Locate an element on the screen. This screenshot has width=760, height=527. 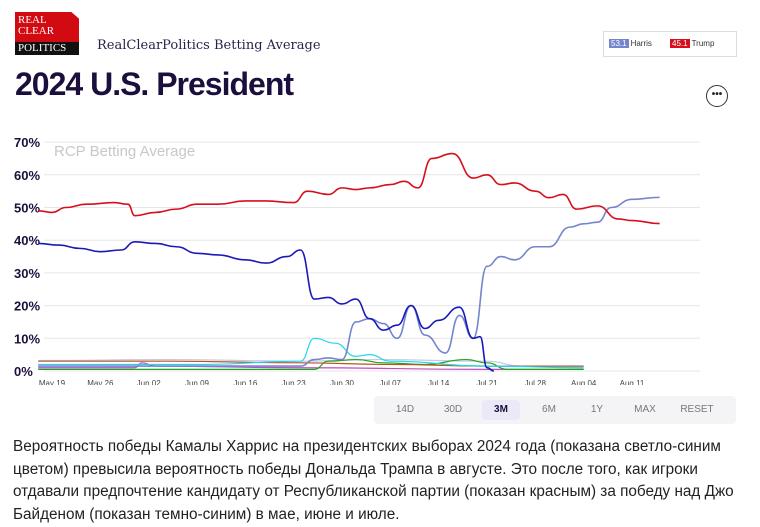
series-line-biden is located at coordinates (266, 306).